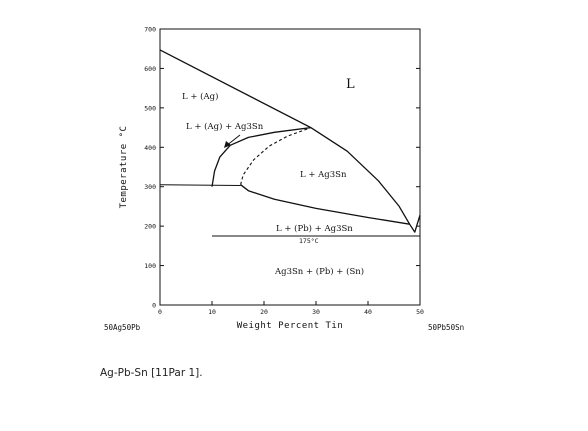  Describe the element at coordinates (319, 271) in the screenshot. I see `label-solid: Ag3Sn + (Pb) + (Sn)` at that location.